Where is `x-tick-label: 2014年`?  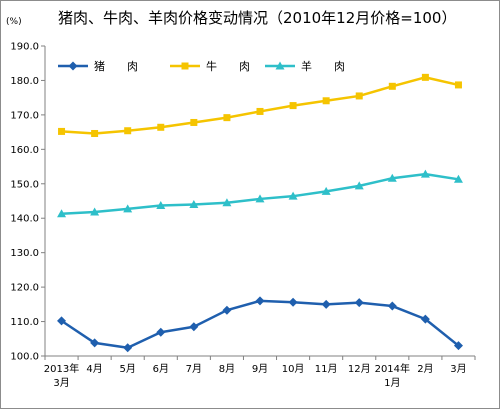 x-tick-label: 2014年 is located at coordinates (392, 368).